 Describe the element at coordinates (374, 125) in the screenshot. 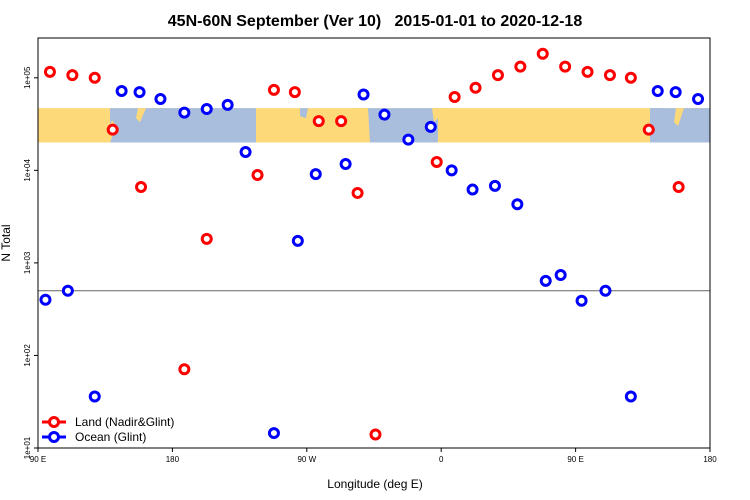

I see `map-band` at that location.